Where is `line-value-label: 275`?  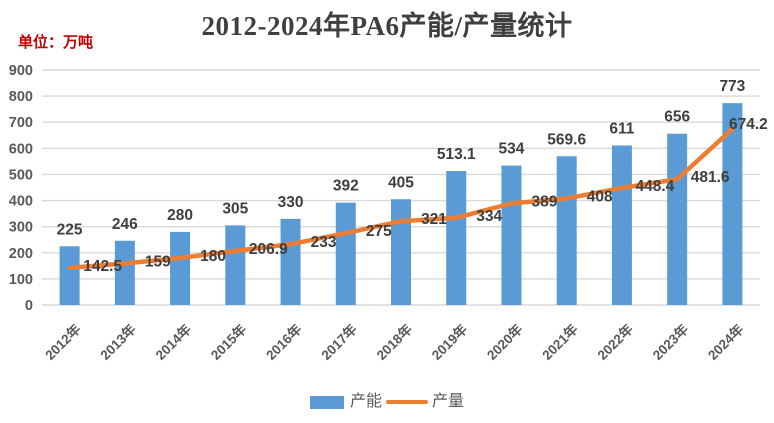
line-value-label: 275 is located at coordinates (379, 231).